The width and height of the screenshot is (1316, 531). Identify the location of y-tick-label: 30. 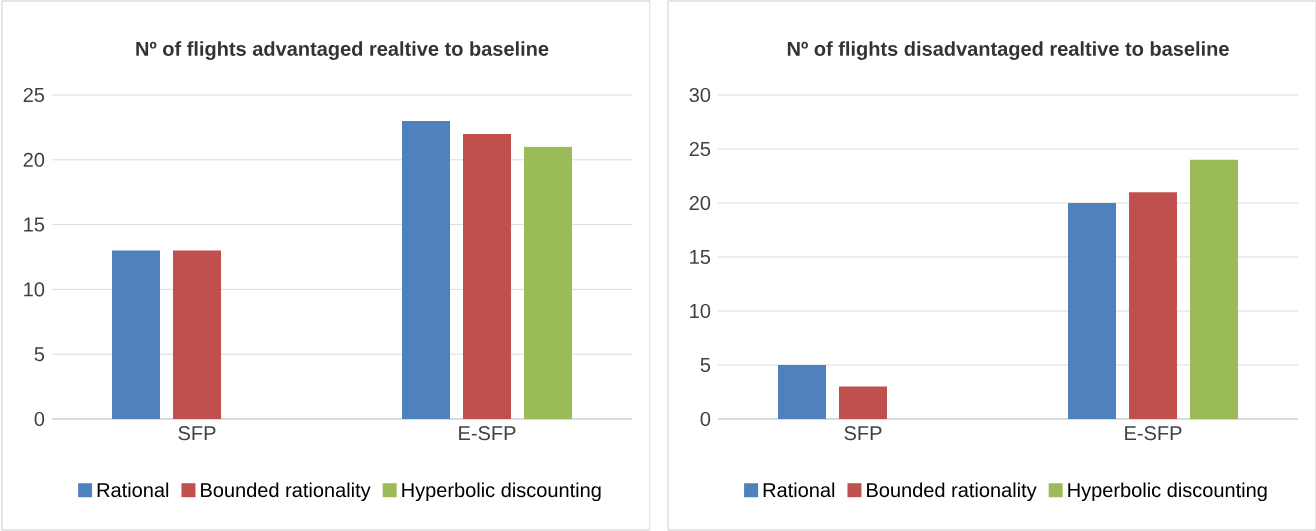
(700, 95).